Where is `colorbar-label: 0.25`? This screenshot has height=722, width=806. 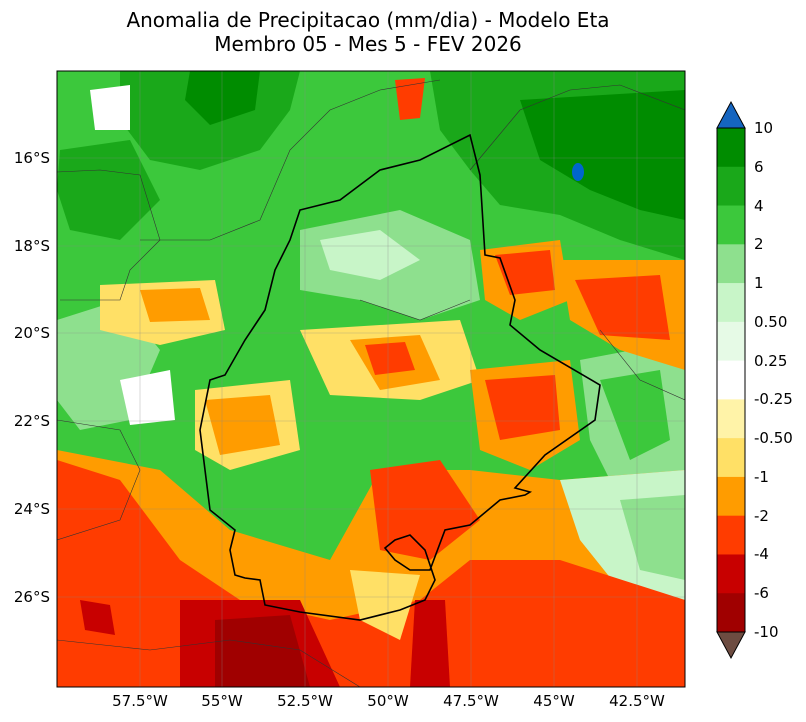 colorbar-label: 0.25 is located at coordinates (771, 361).